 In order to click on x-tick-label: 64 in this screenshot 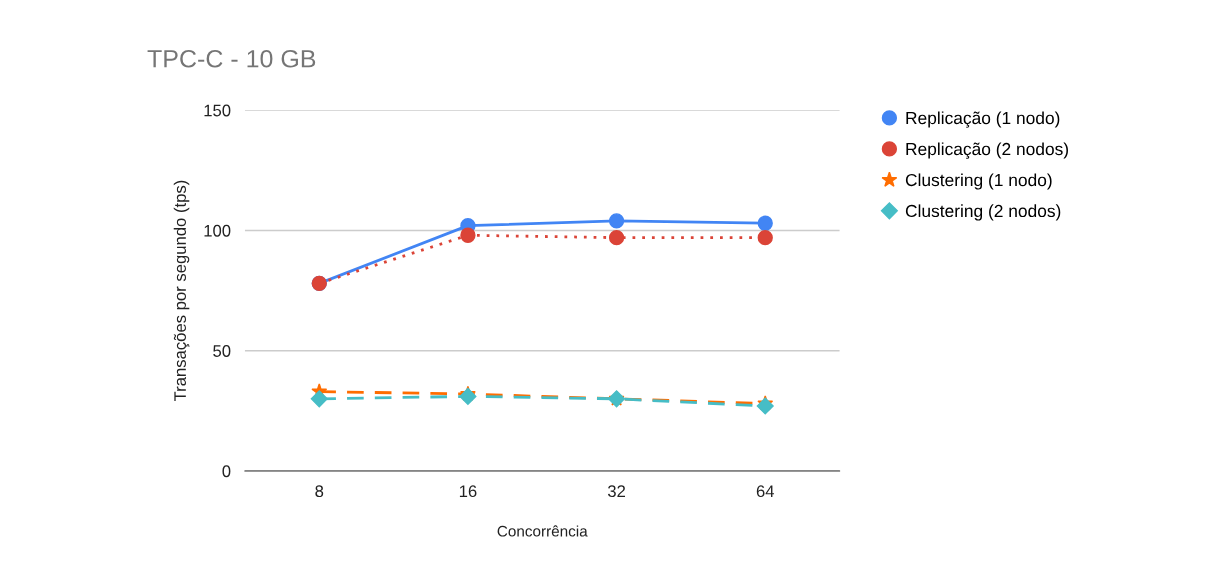, I will do `click(765, 491)`.